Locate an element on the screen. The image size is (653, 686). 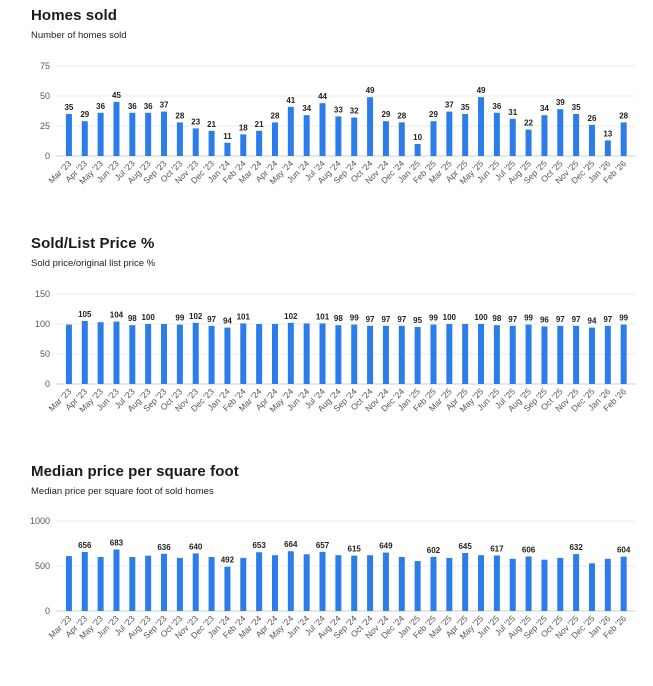
data-label: 26 is located at coordinates (592, 118).